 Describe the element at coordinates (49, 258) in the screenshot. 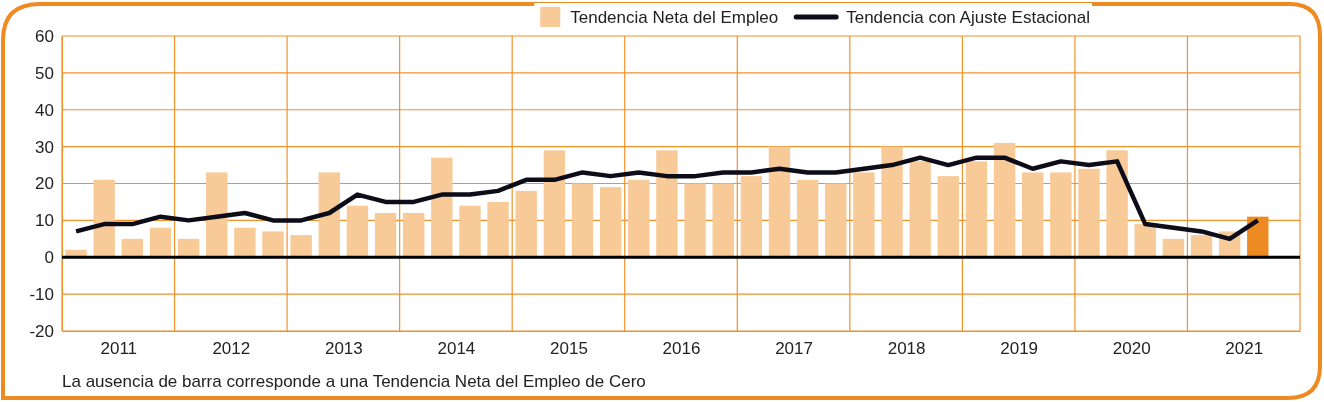

I see `y-tick-label: 0` at that location.